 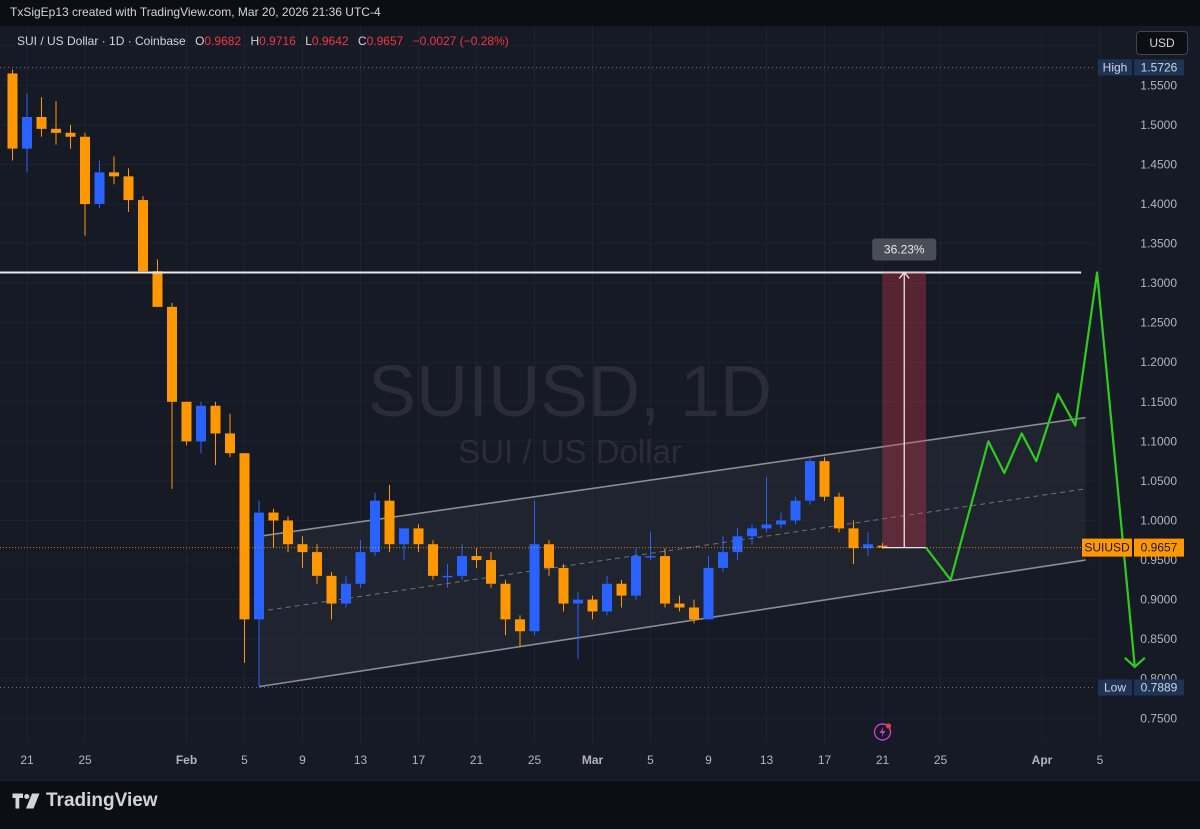 What do you see at coordinates (1158, 718) in the screenshot?
I see `y-tick-label: 0.7500` at bounding box center [1158, 718].